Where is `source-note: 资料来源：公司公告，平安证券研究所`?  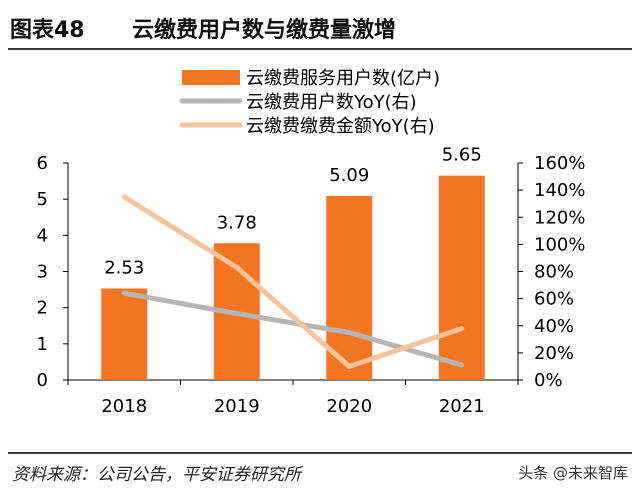
source-note: 资料来源：公司公告，平安证券研究所 is located at coordinates (156, 475).